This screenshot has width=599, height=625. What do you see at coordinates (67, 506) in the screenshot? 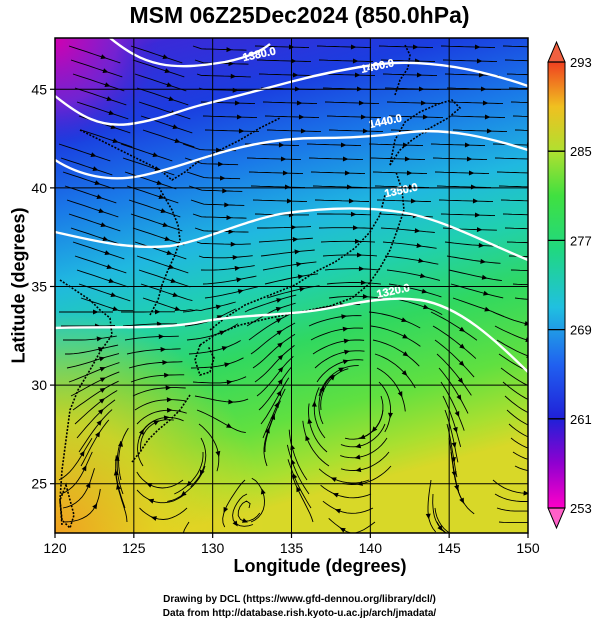
I see `coastline-taiwan` at bounding box center [67, 506].